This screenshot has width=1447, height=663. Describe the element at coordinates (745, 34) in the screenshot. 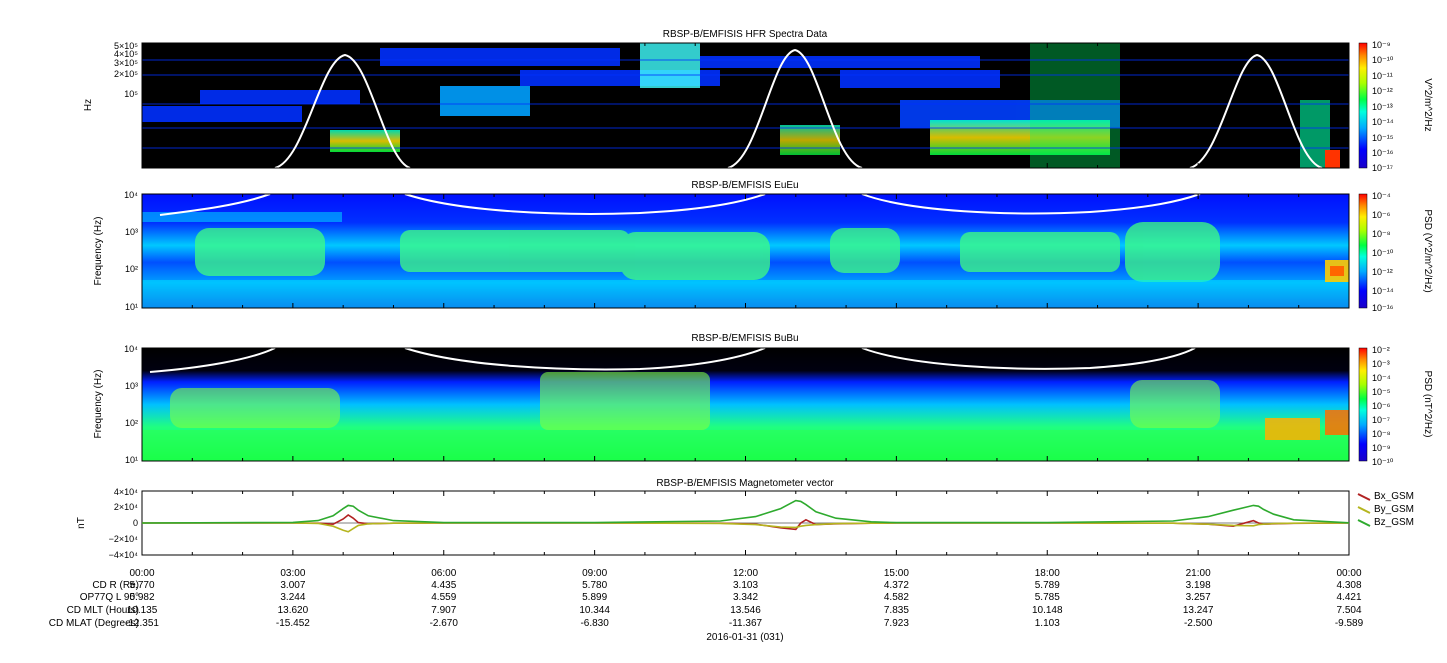

I see `hfr-panel-title: RBSP-B/EMFISIS HFR Spectra Data` at that location.